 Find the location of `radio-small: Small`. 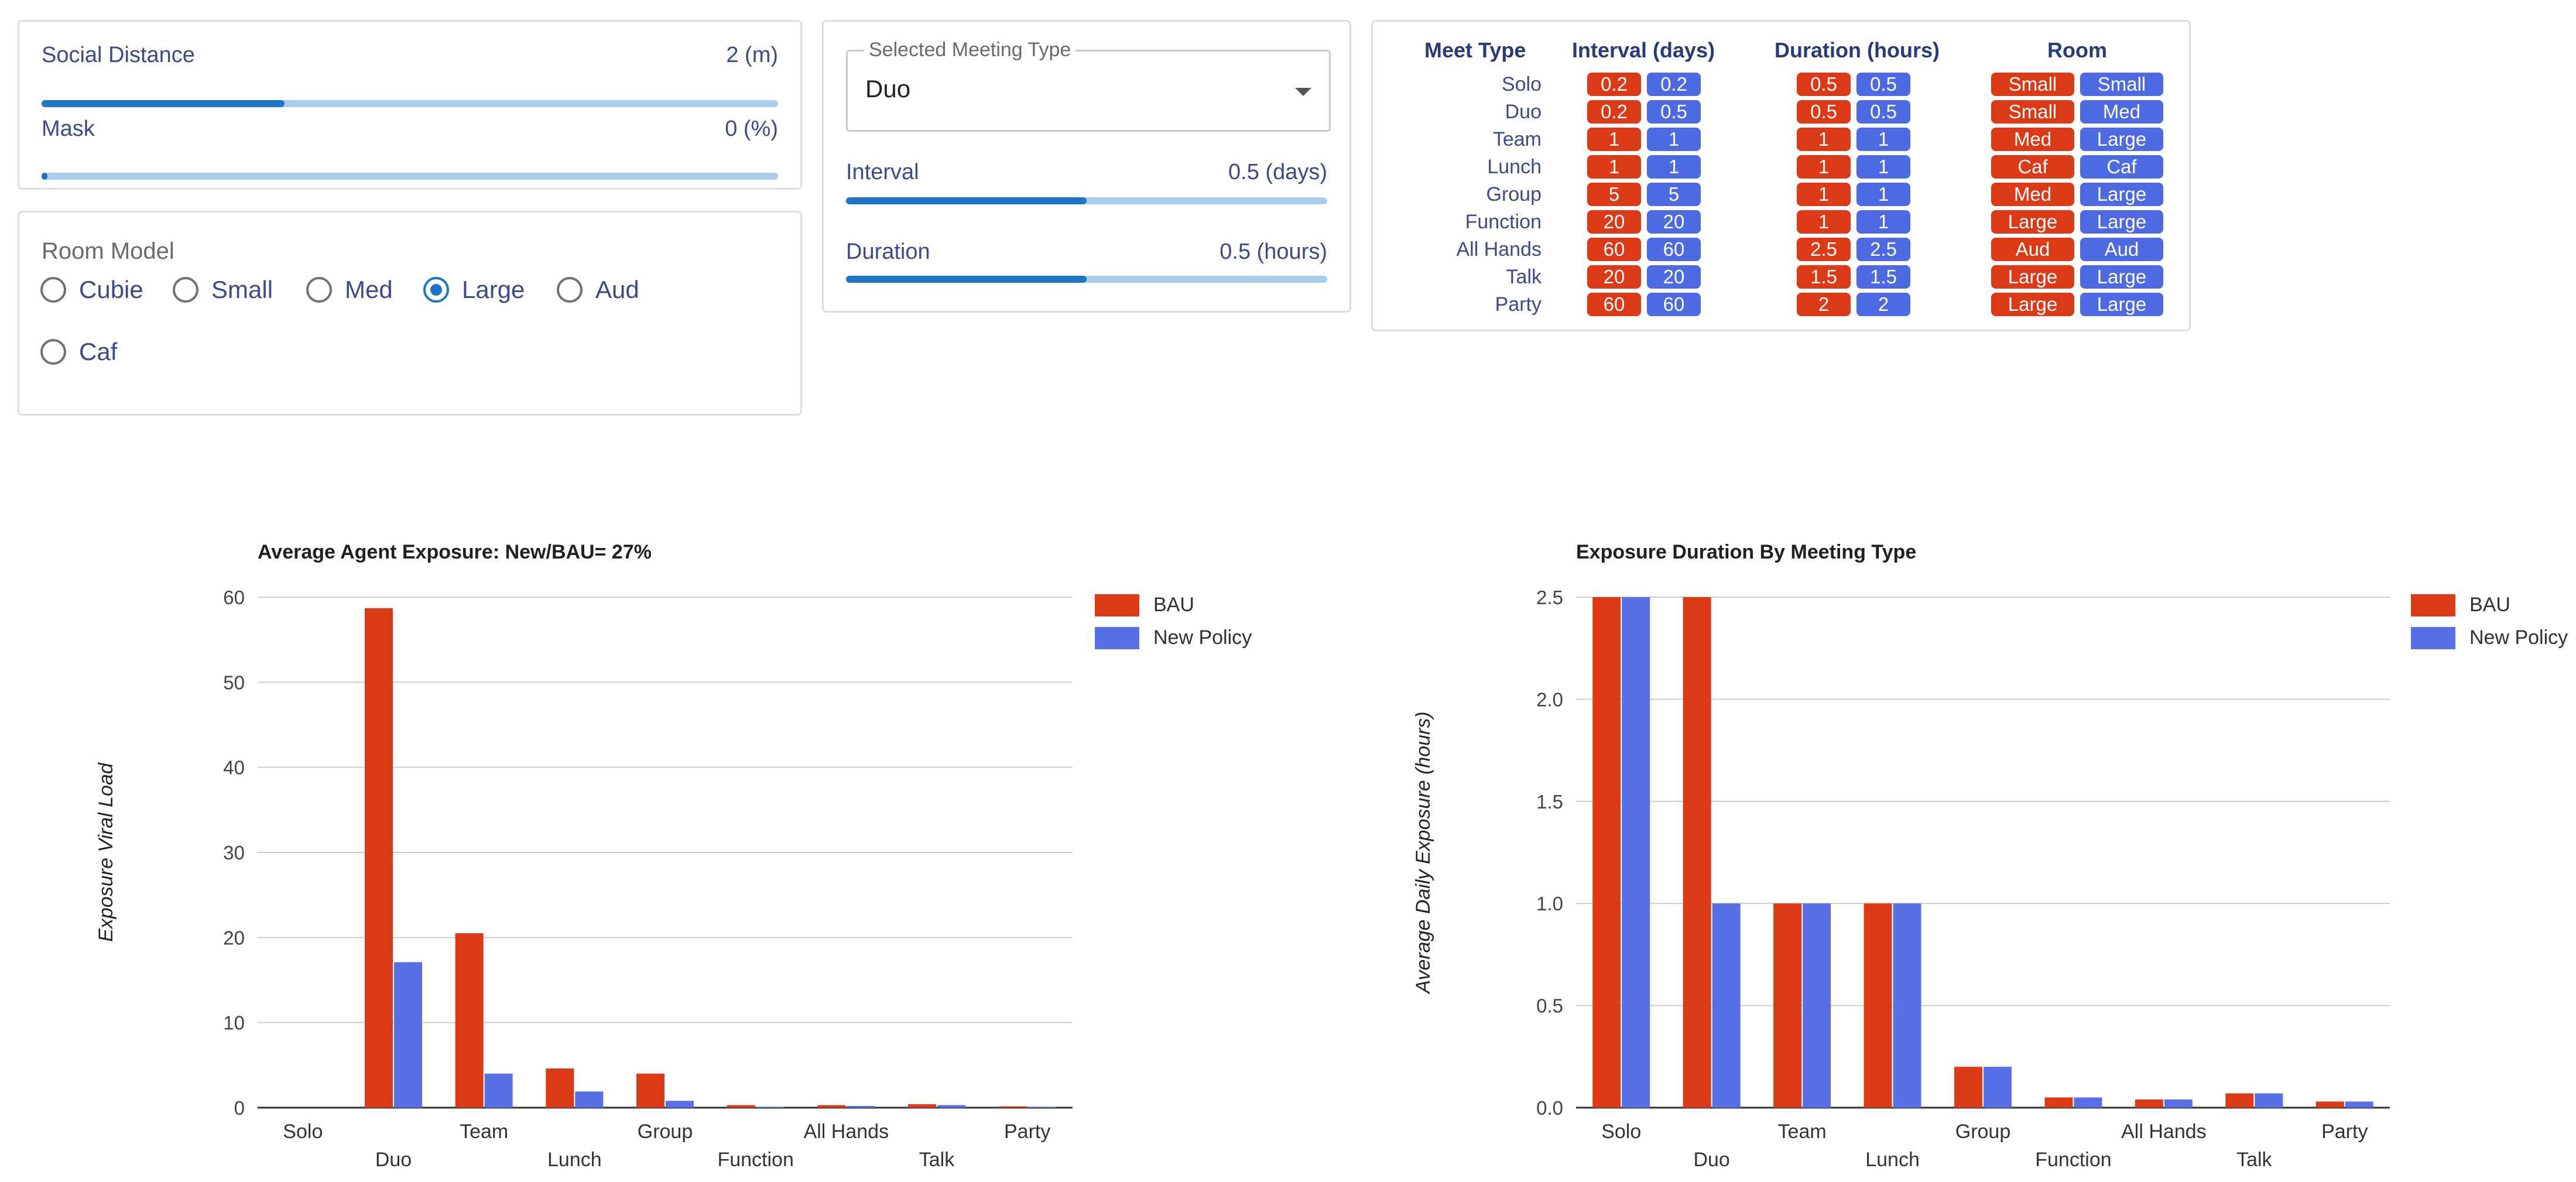

radio-small: Small is located at coordinates (223, 290).